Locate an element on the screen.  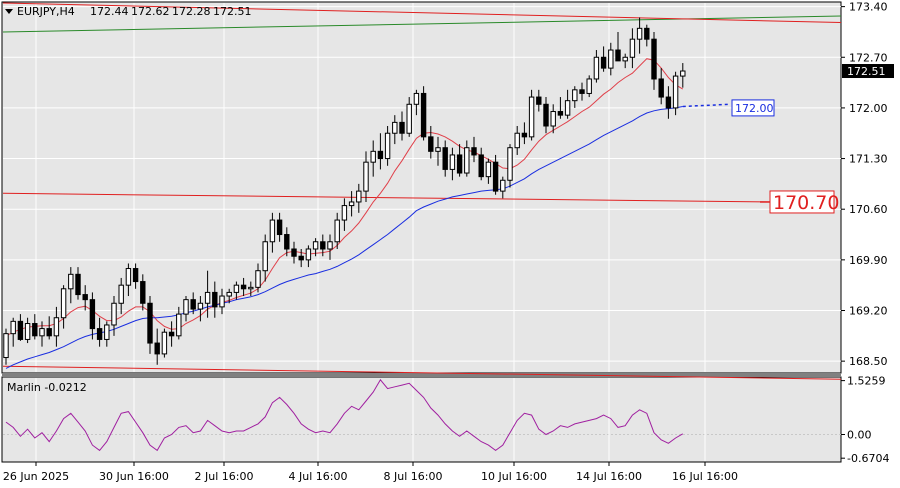
level-170-box is located at coordinates (802, 202).